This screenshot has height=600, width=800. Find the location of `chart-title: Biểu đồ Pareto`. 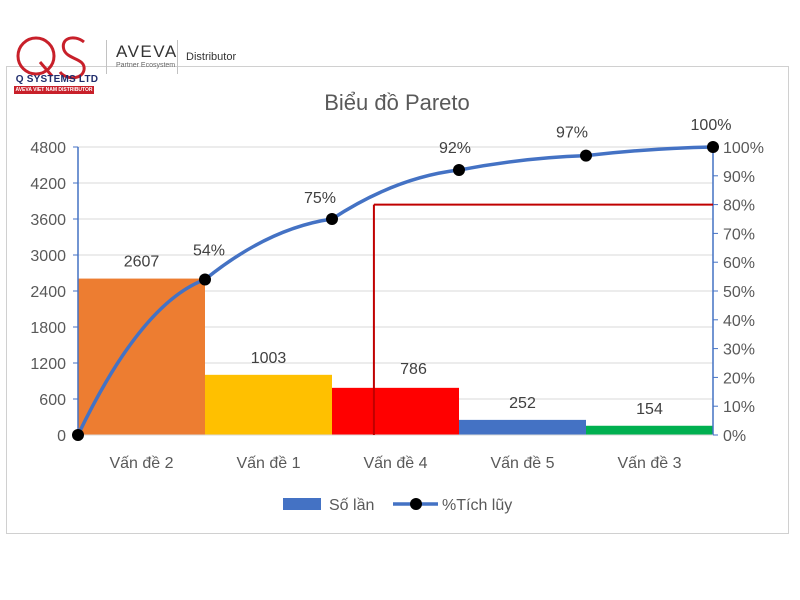

chart-title: Biểu đồ Pareto is located at coordinates (397, 102).